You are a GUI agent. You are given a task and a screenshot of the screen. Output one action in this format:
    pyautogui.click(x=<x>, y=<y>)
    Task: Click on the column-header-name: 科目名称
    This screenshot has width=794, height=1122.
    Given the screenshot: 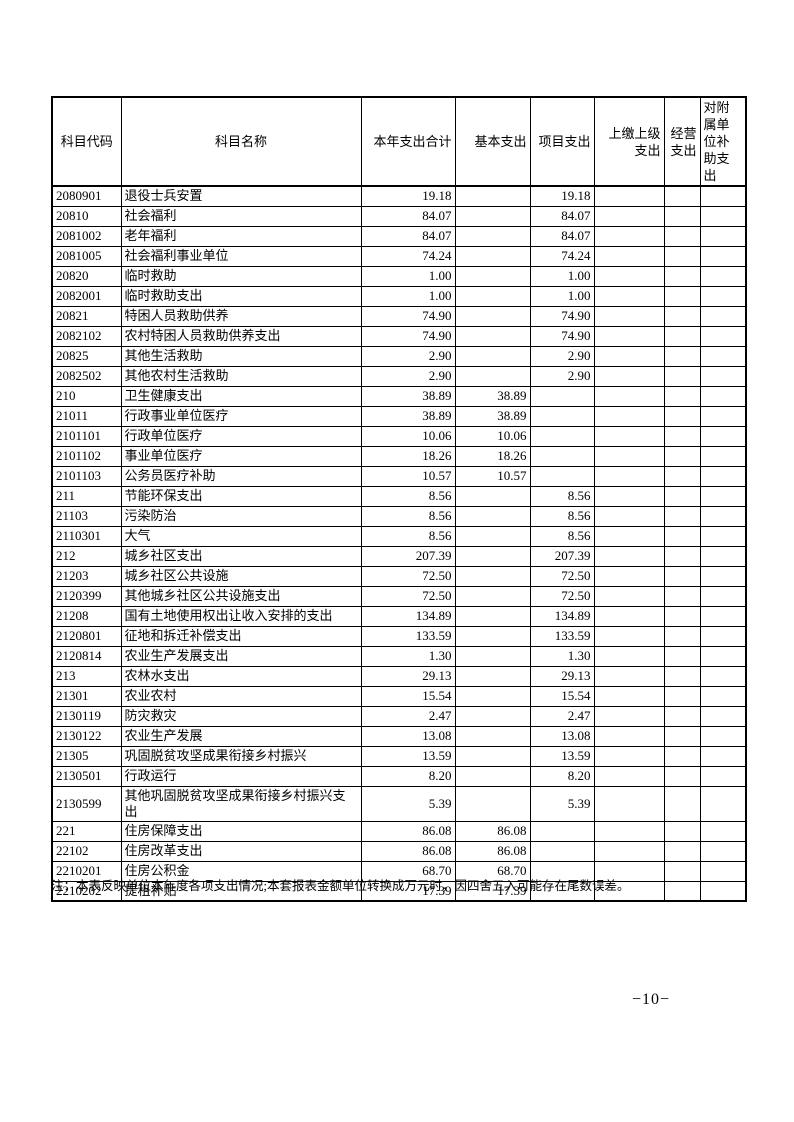 What is the action you would take?
    pyautogui.click(x=241, y=141)
    